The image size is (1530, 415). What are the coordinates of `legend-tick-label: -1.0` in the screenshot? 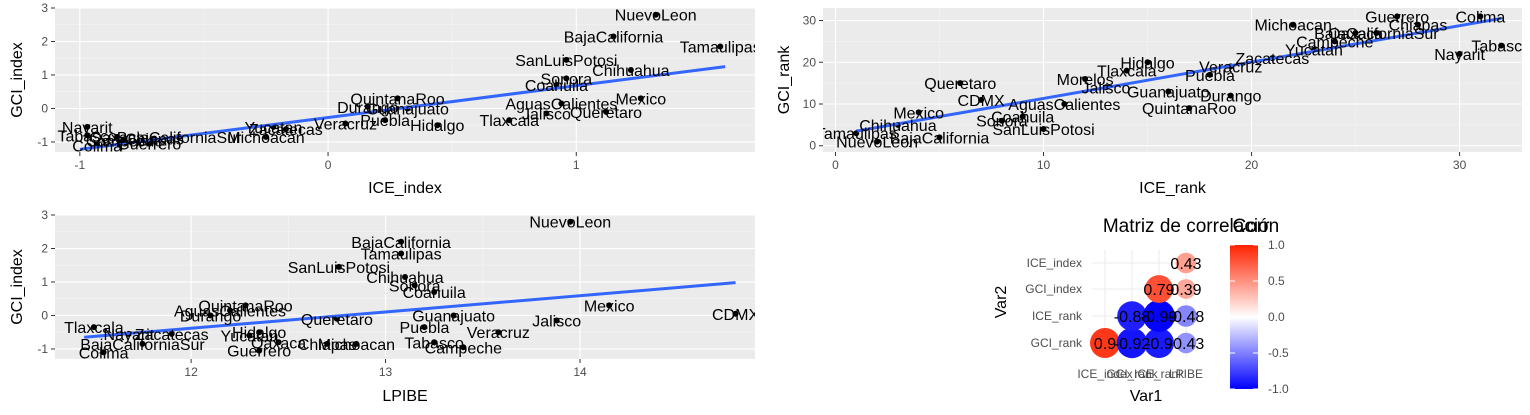 It's located at (1278, 389).